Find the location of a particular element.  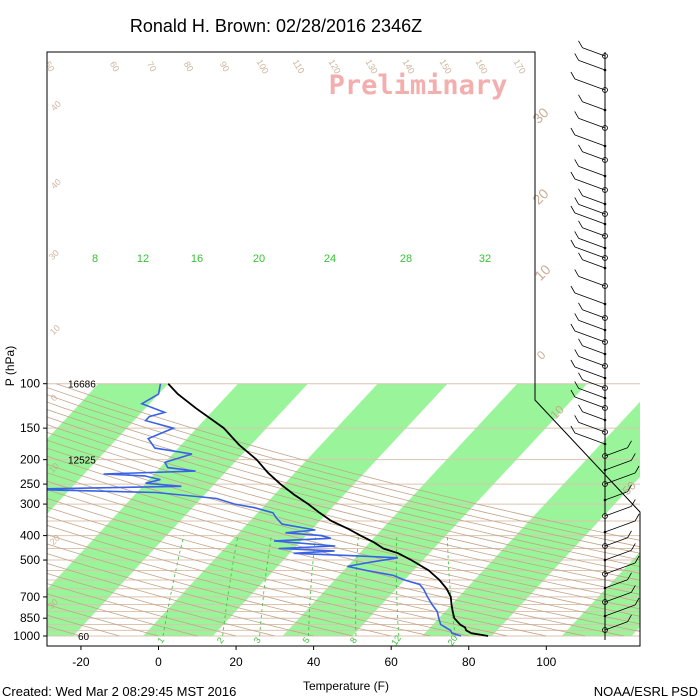

dry-adiabat-label: 70 is located at coordinates (152, 67).